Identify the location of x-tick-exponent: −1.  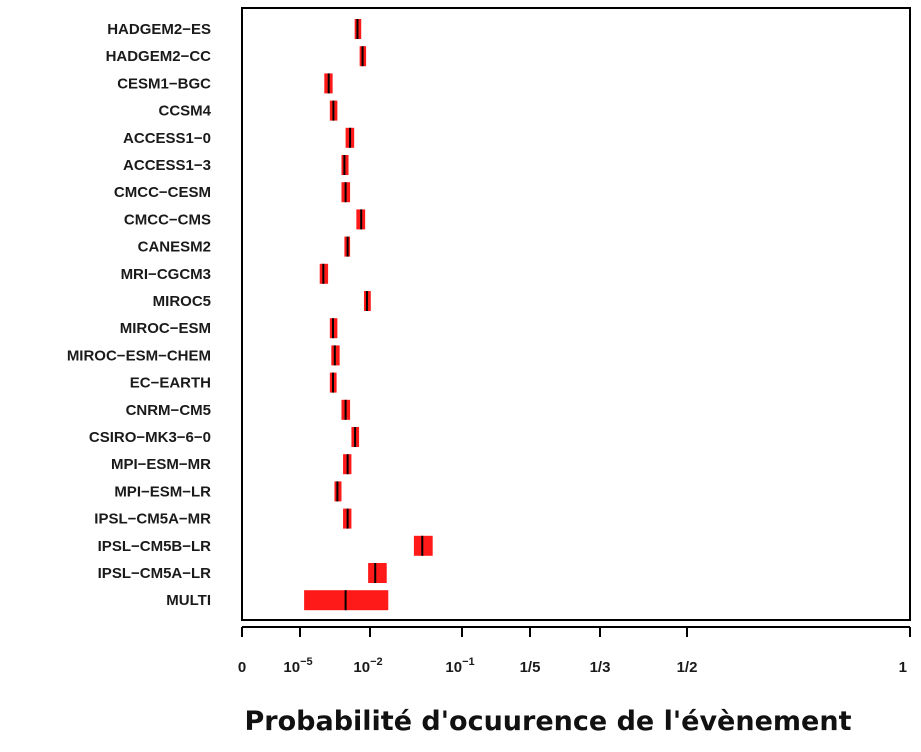
(468, 662).